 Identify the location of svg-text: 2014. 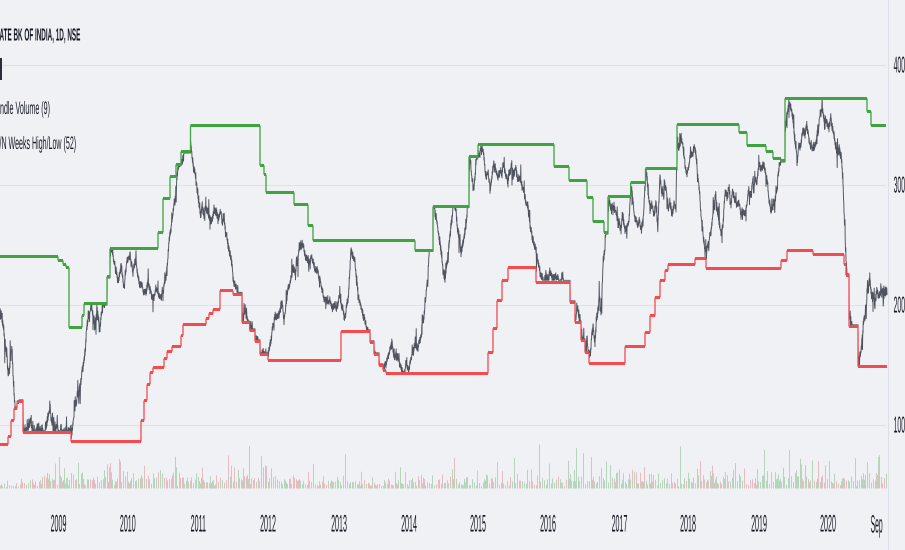
(409, 524).